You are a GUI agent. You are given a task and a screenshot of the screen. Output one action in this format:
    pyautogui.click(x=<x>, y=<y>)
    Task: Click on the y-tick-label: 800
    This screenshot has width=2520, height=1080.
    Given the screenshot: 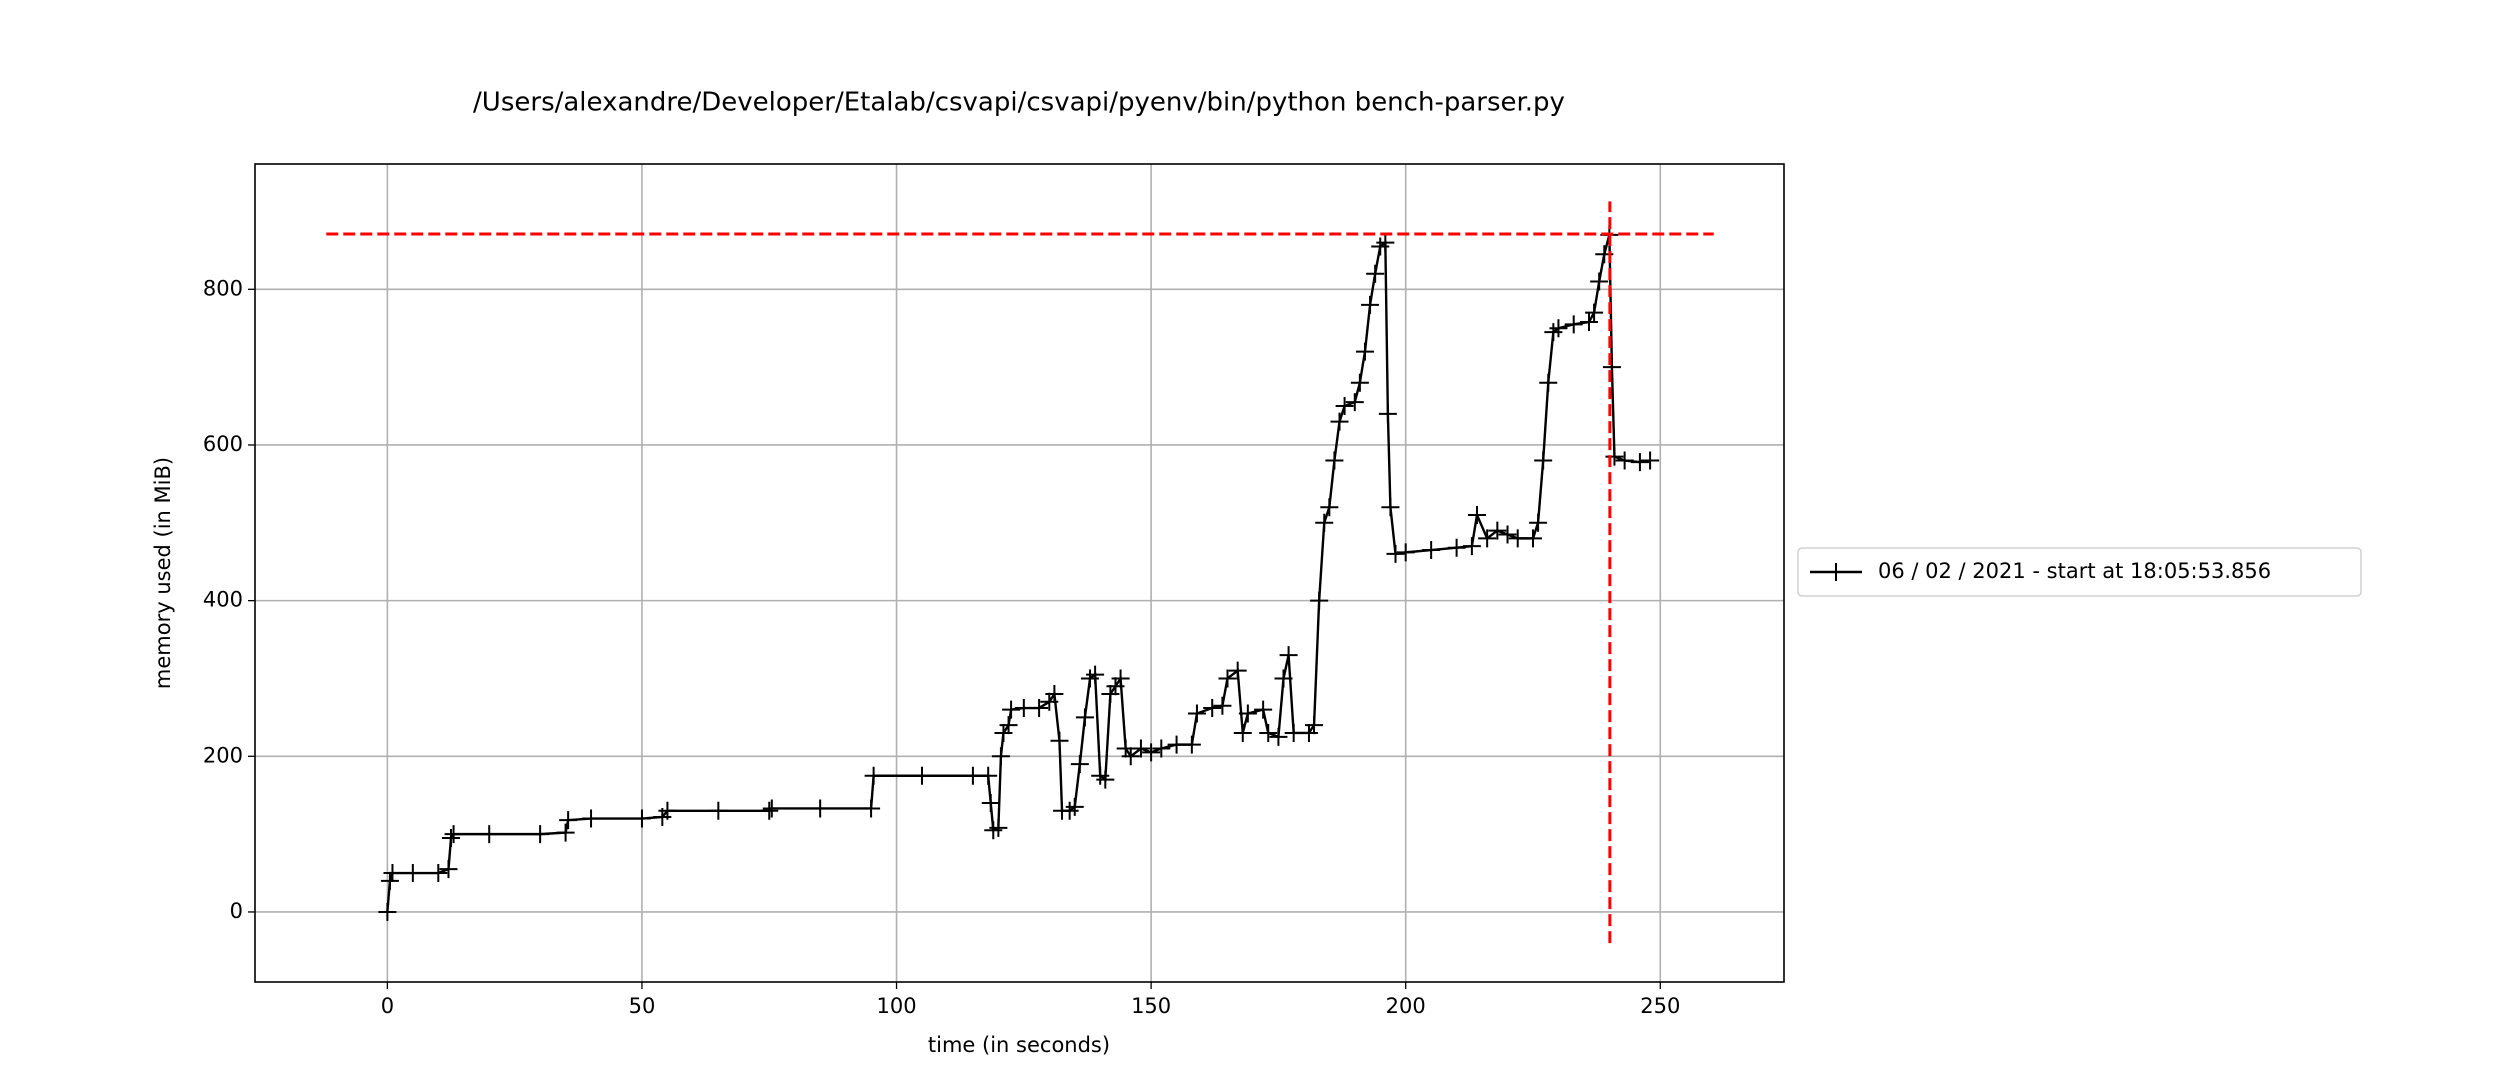 What is the action you would take?
    pyautogui.click(x=223, y=288)
    